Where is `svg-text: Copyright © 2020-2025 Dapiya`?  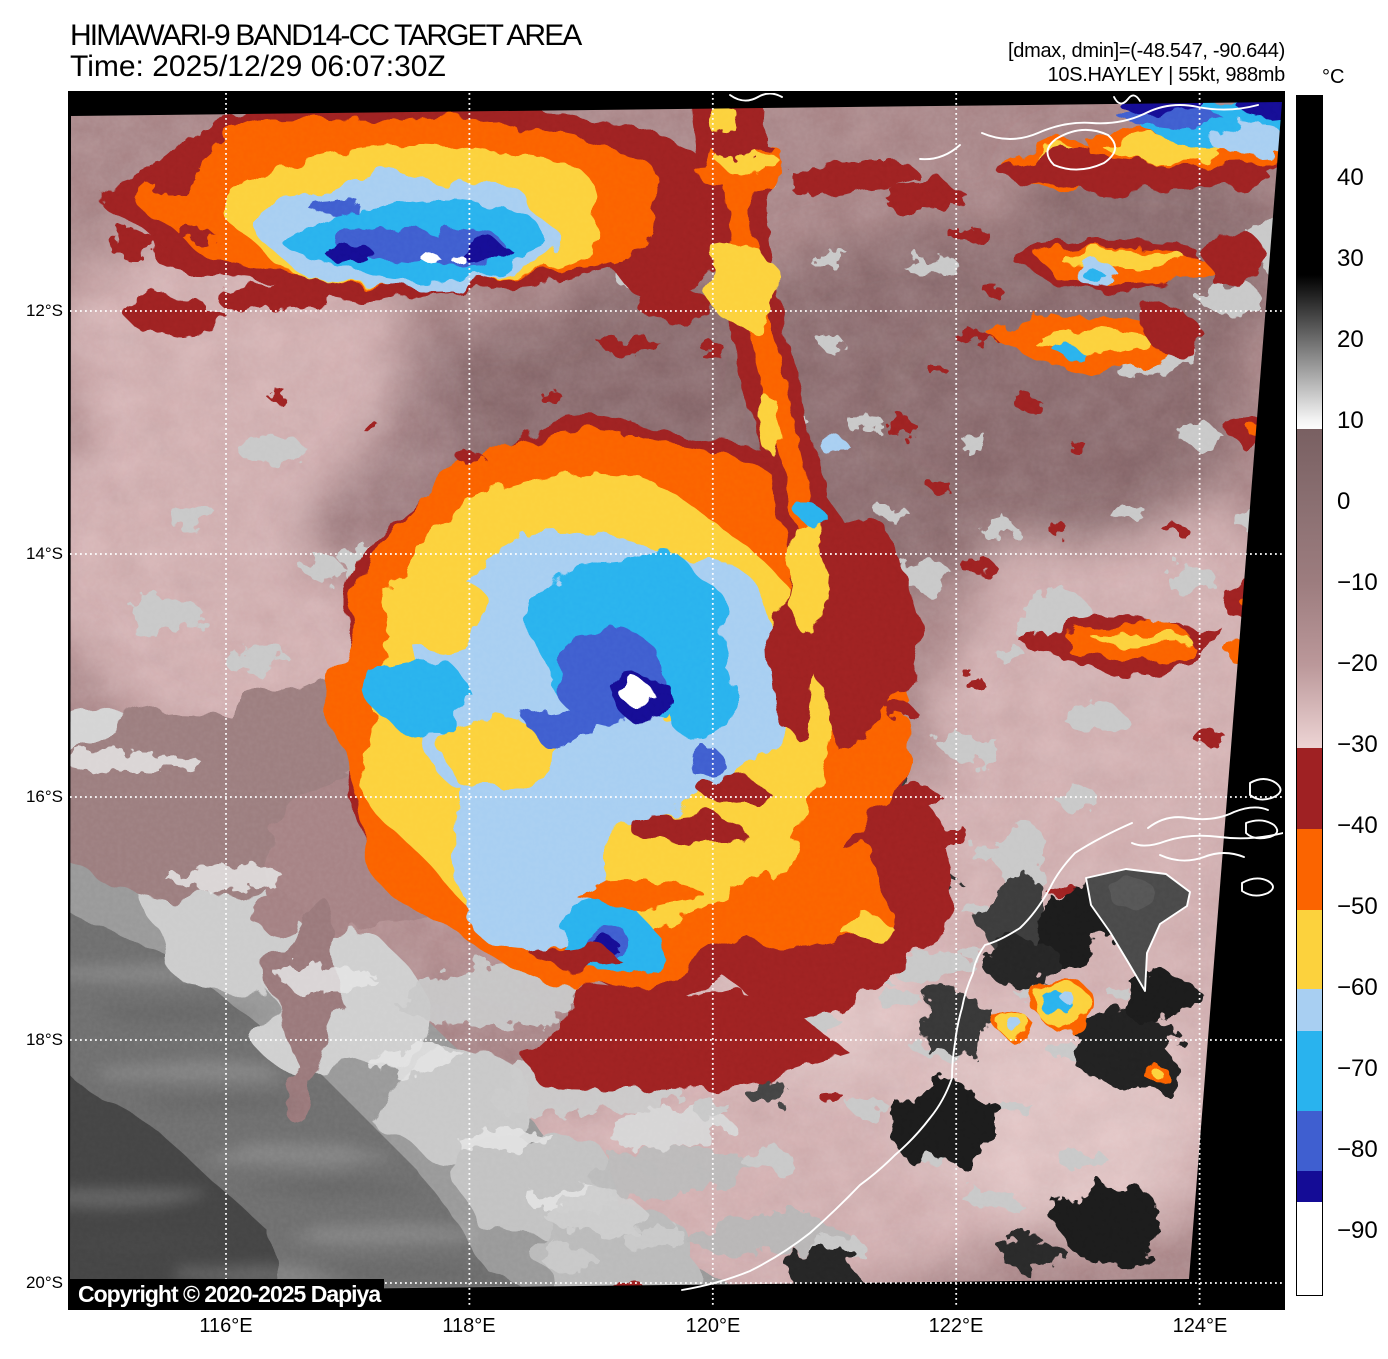
svg-text: Copyright © 2020-2025 Dapiya is located at coordinates (229, 1294).